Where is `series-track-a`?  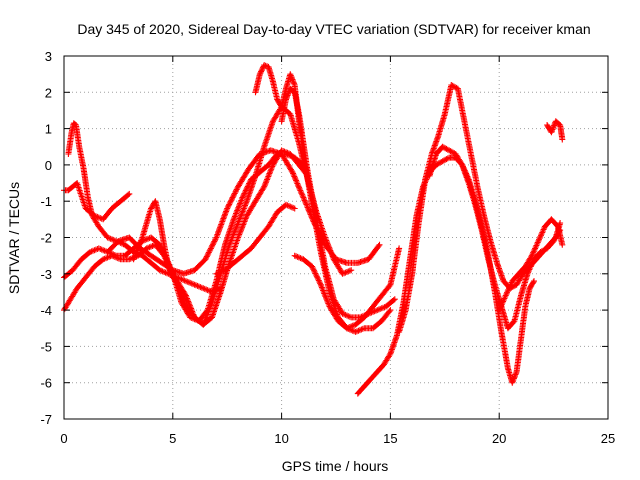 series-track-a is located at coordinates (97, 201).